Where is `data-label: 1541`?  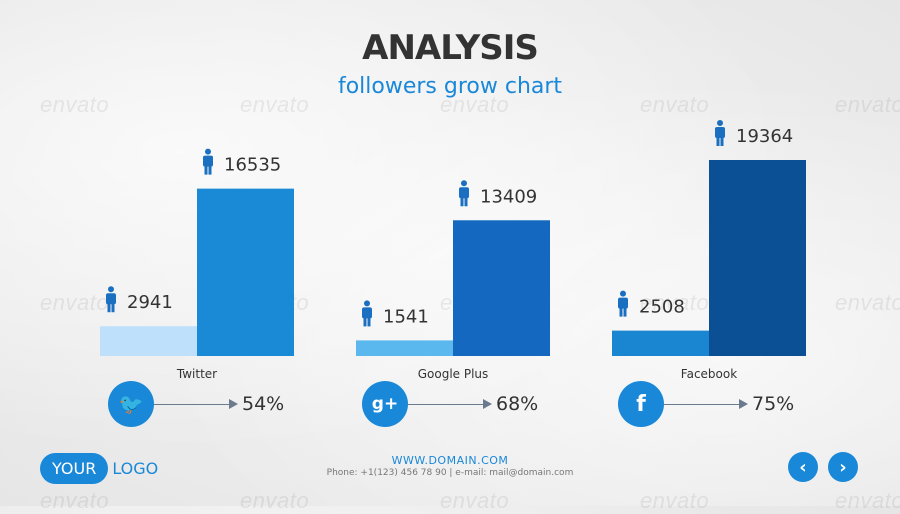 data-label: 1541 is located at coordinates (406, 316).